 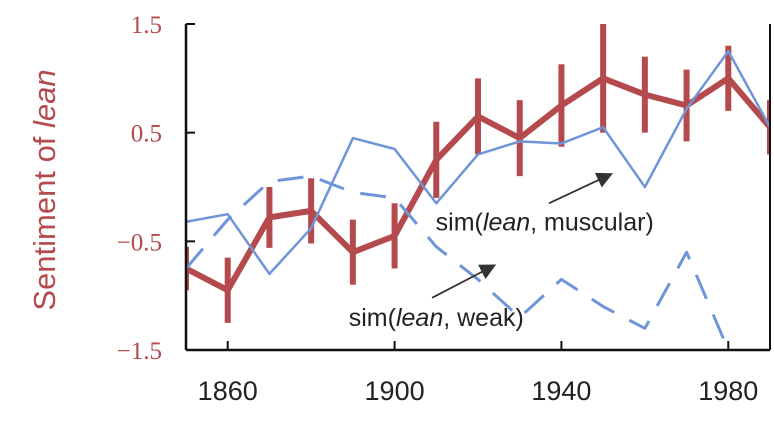 I want to click on annotation-suffix: , muscular), so click(x=592, y=222).